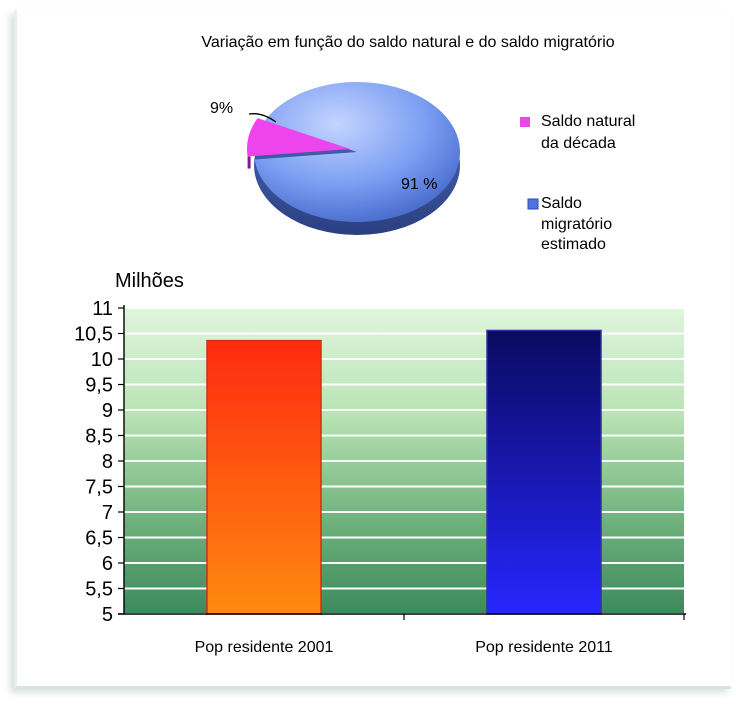  I want to click on pie-label-saldo-natural: 9%, so click(221, 108).